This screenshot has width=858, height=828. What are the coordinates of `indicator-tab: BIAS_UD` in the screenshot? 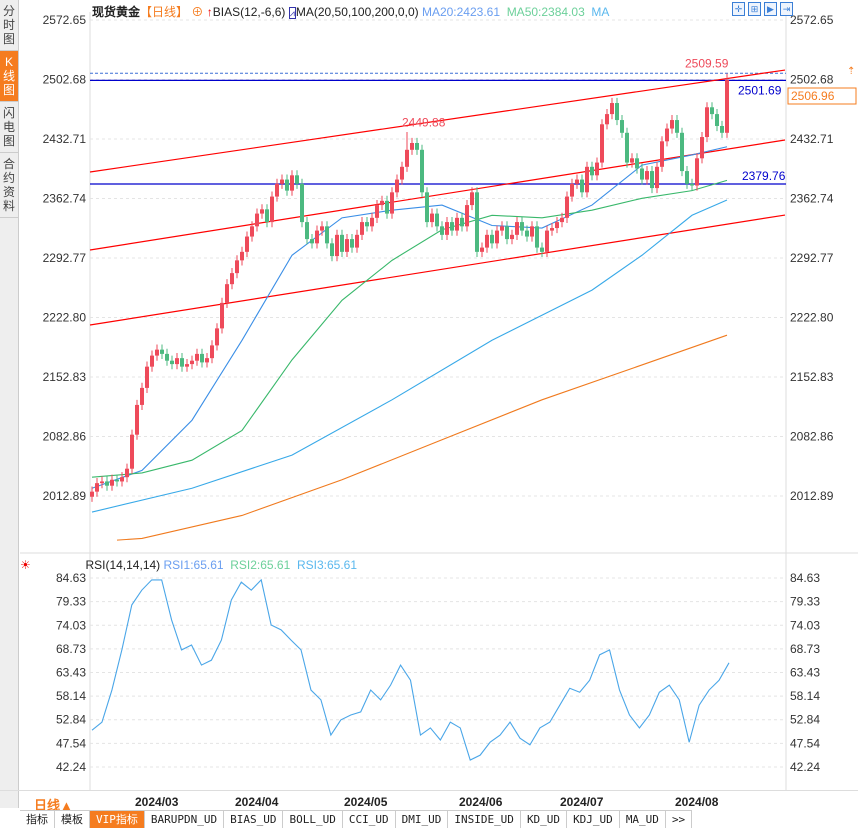 It's located at (254, 819).